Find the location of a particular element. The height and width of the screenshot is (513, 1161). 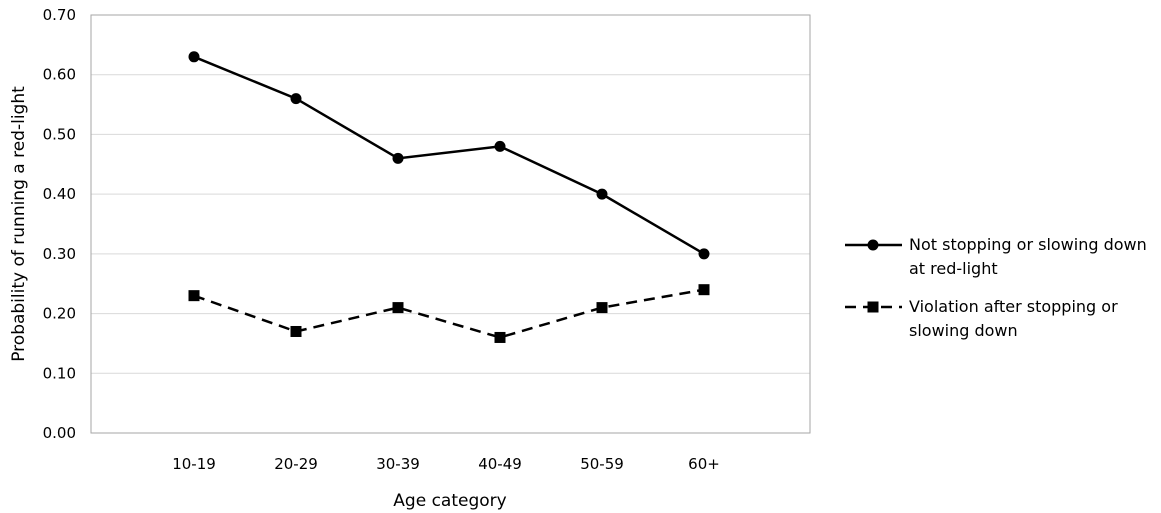

legend-label: slowing down is located at coordinates (963, 330).